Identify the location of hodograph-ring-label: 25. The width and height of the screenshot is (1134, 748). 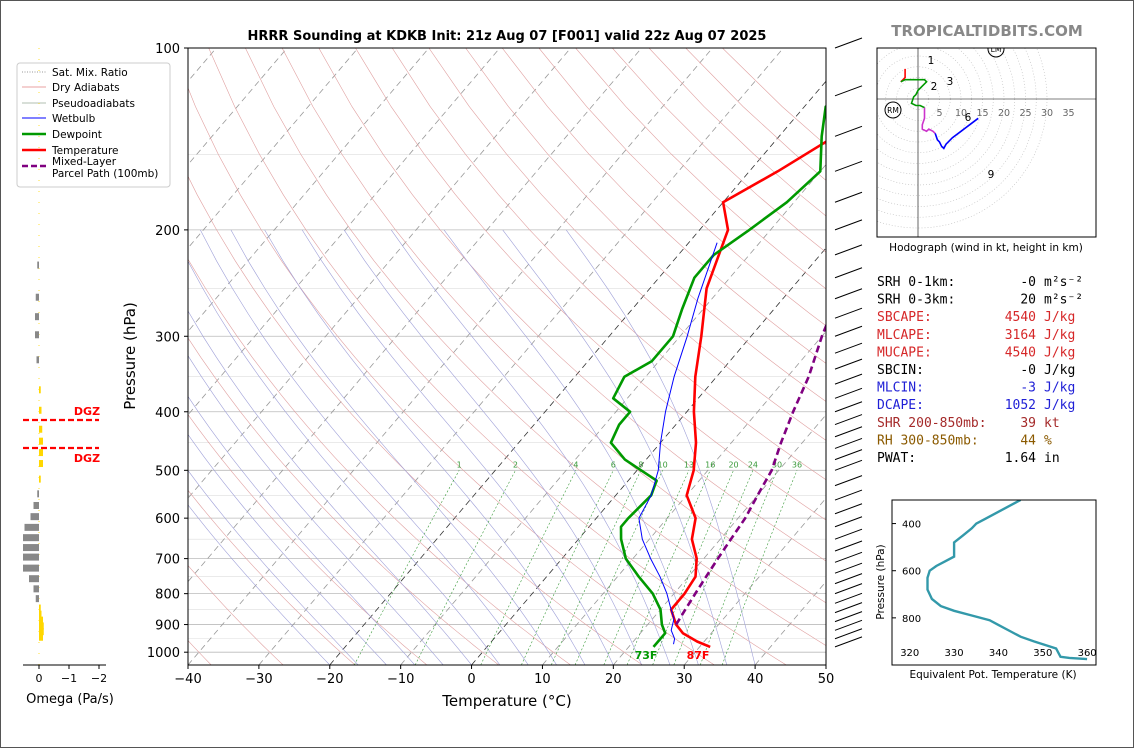
(1025, 113).